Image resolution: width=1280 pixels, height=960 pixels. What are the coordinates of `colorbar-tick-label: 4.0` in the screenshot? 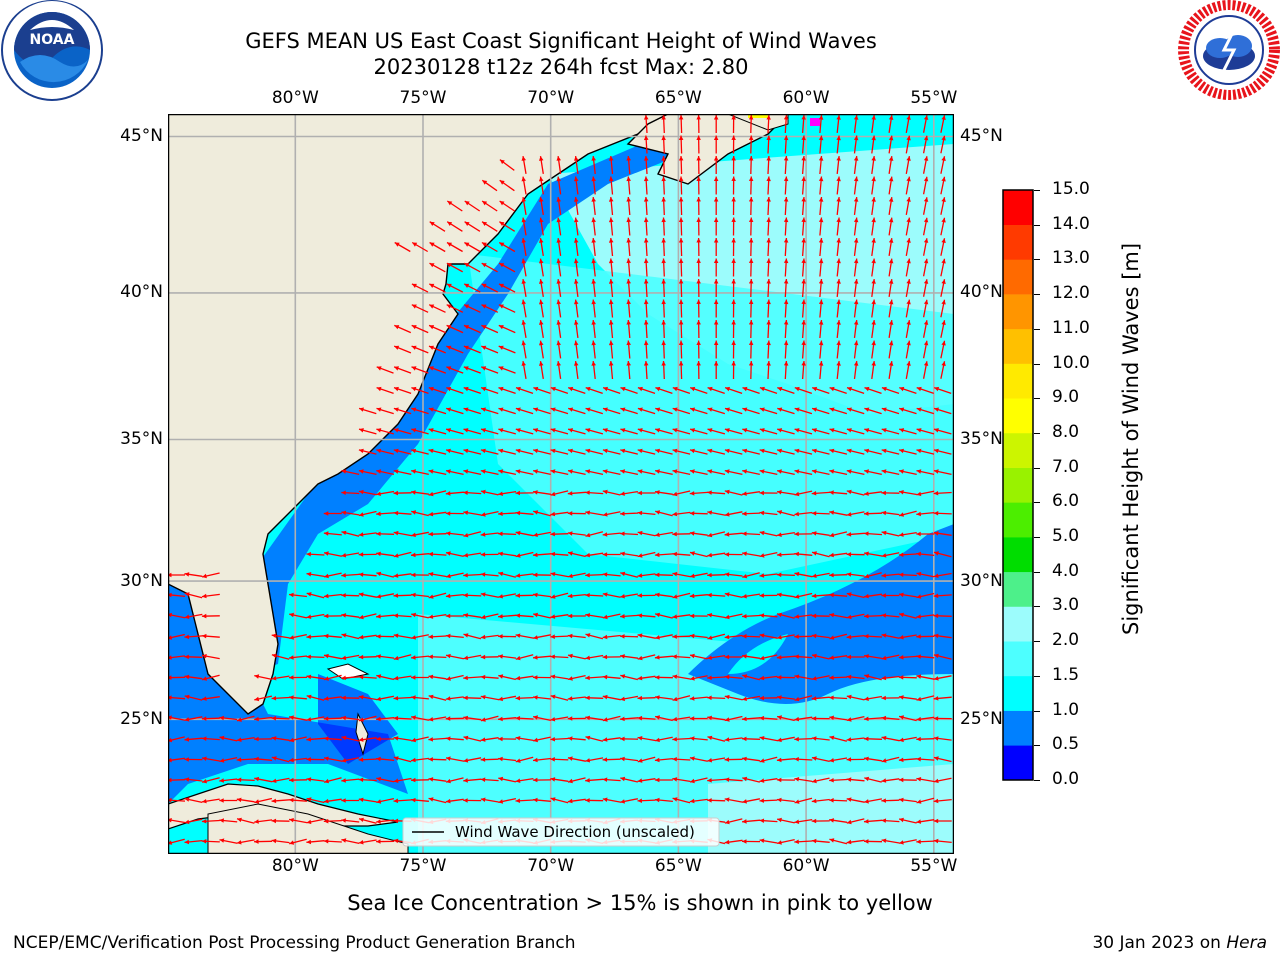 It's located at (1066, 570).